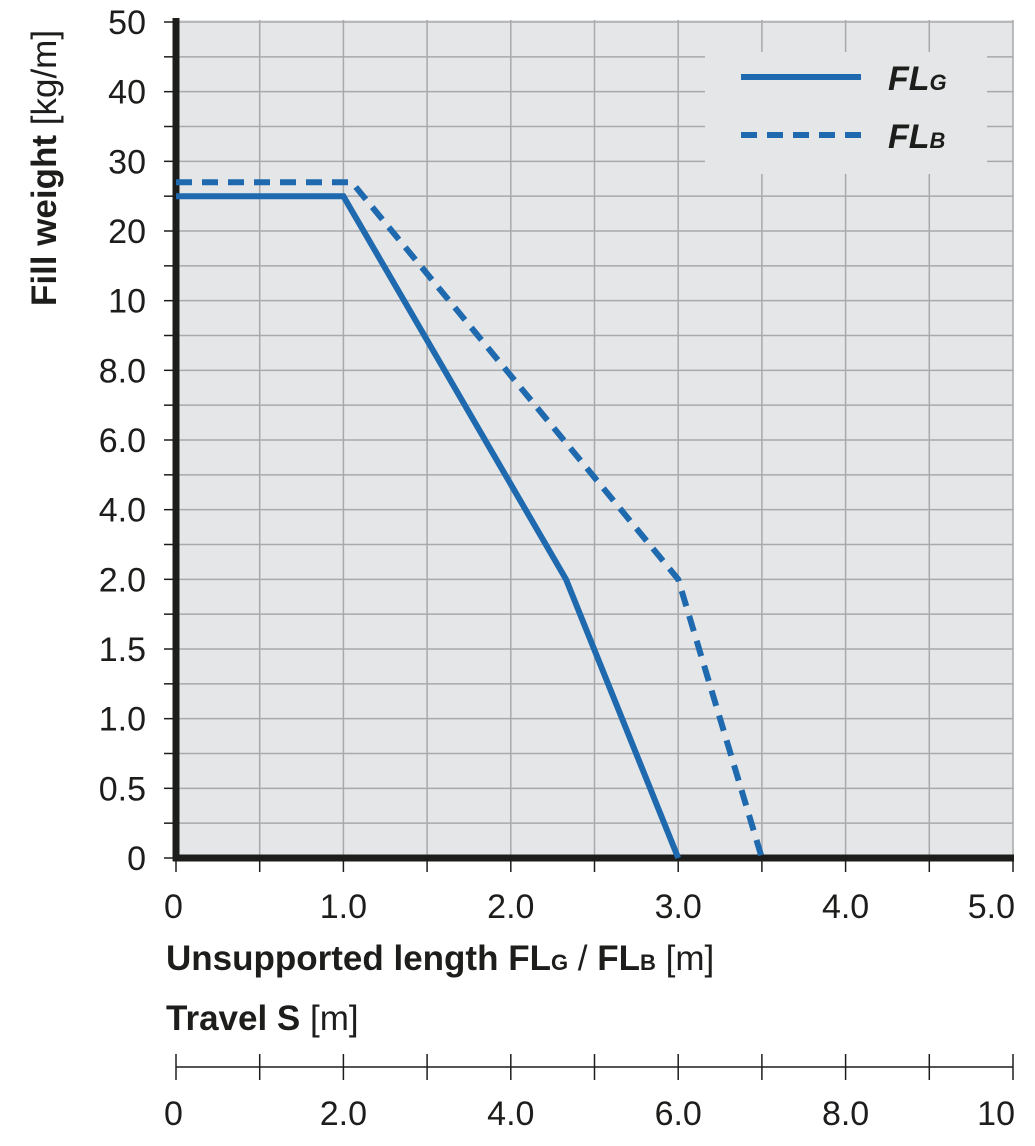 The width and height of the screenshot is (1035, 1146). Describe the element at coordinates (589, 892) in the screenshot. I see `x-axis-ticks: 0 1.0 2.0 3.0 4.0 5.0` at that location.